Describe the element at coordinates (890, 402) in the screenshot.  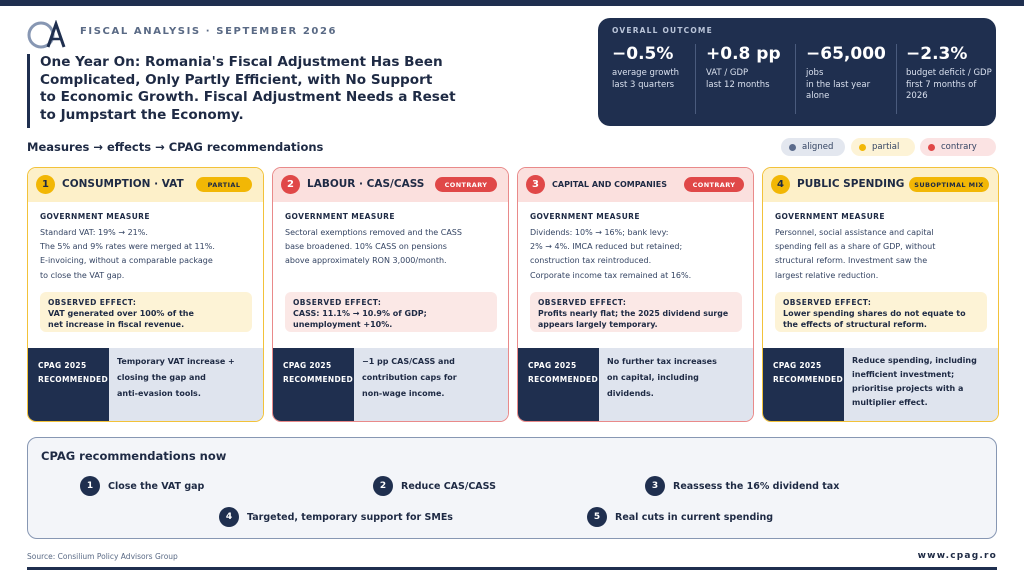
I see `rec-line: multiplier effect.` at that location.